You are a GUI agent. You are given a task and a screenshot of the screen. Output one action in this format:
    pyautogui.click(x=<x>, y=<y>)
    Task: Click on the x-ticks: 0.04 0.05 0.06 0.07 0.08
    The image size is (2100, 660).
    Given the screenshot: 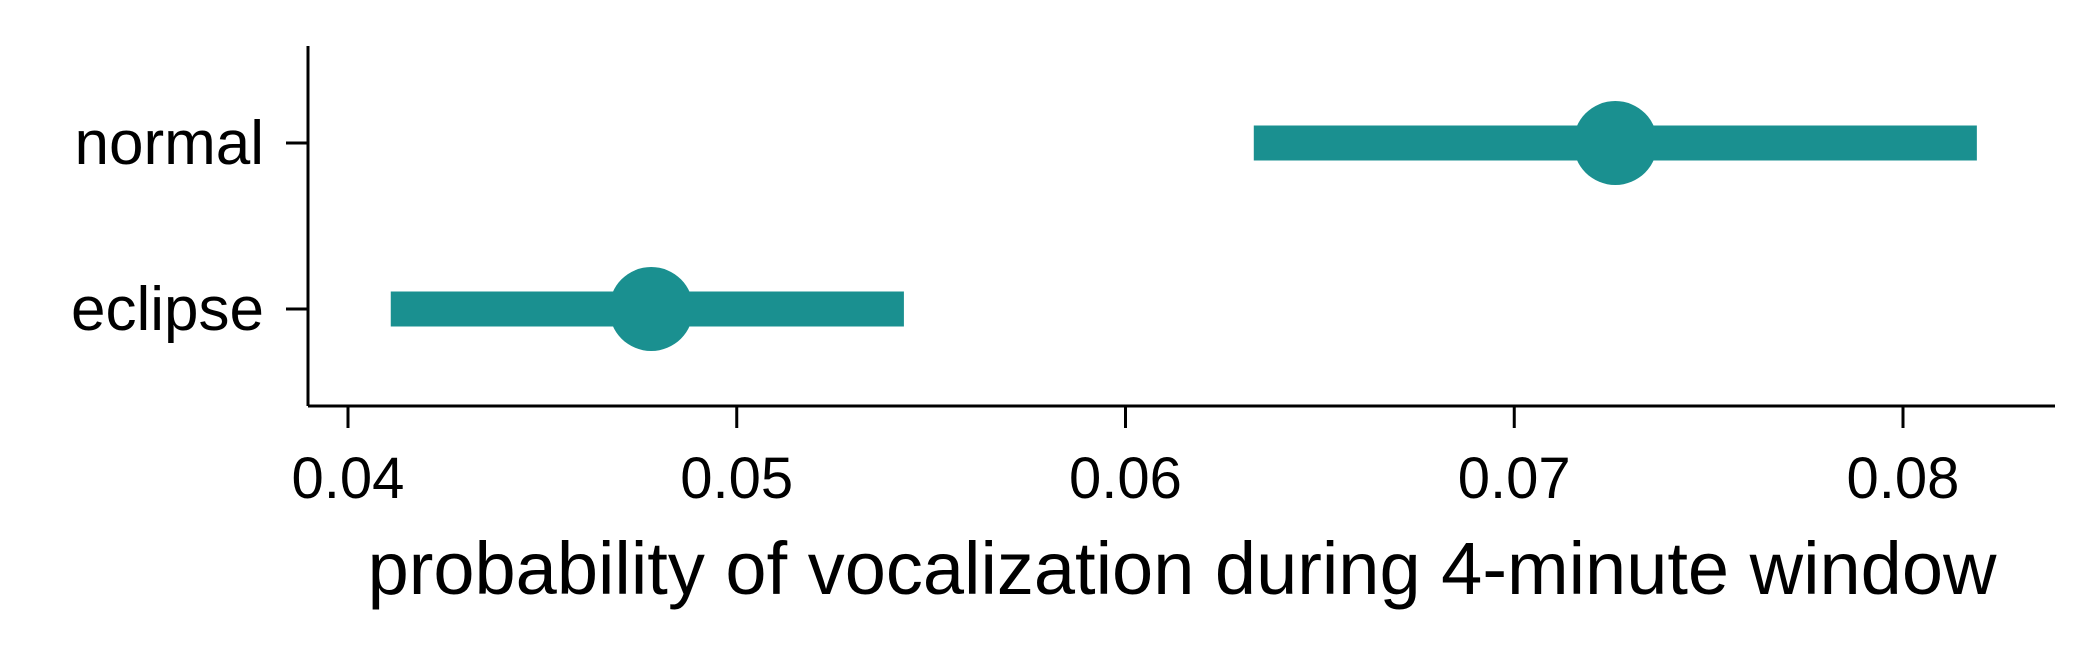 What is the action you would take?
    pyautogui.click(x=1126, y=458)
    